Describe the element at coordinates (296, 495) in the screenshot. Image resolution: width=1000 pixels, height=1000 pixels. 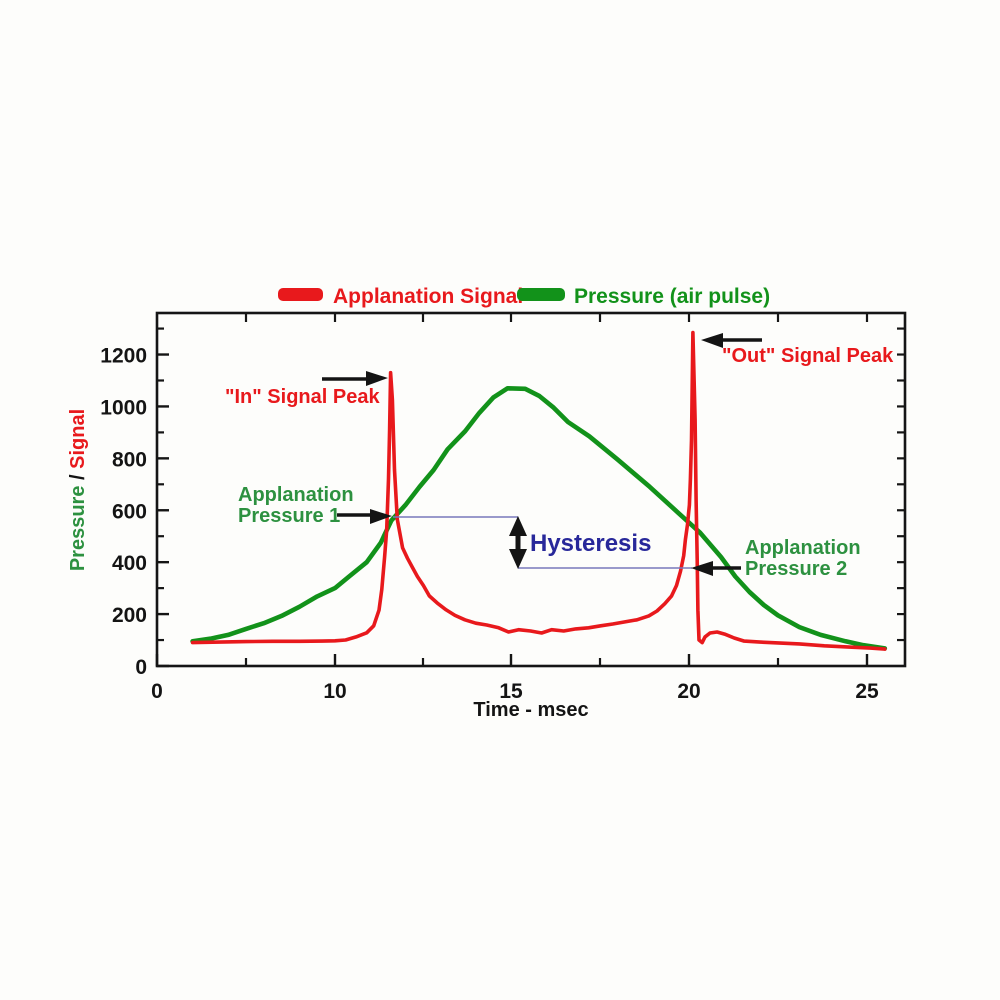
I see `applanation-pressure-1-label-line1: Applanation` at that location.